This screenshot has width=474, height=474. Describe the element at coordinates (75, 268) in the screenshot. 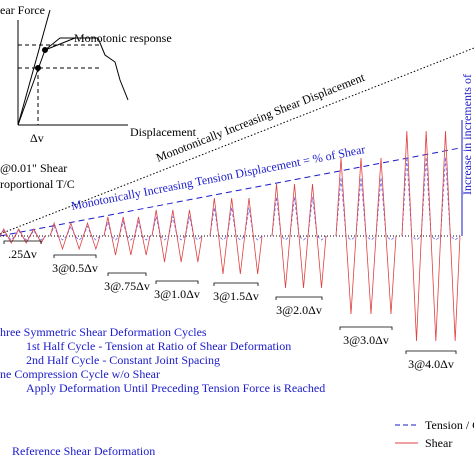

I see `group-label: 3@0.5Δv` at that location.